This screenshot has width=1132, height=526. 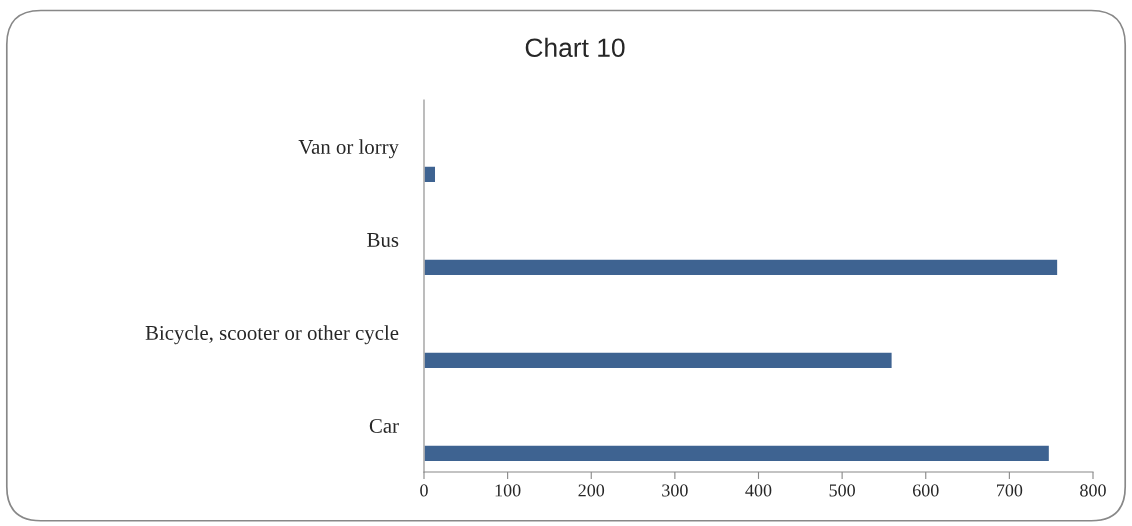 What do you see at coordinates (591, 490) in the screenshot?
I see `x-tick-label: 200` at bounding box center [591, 490].